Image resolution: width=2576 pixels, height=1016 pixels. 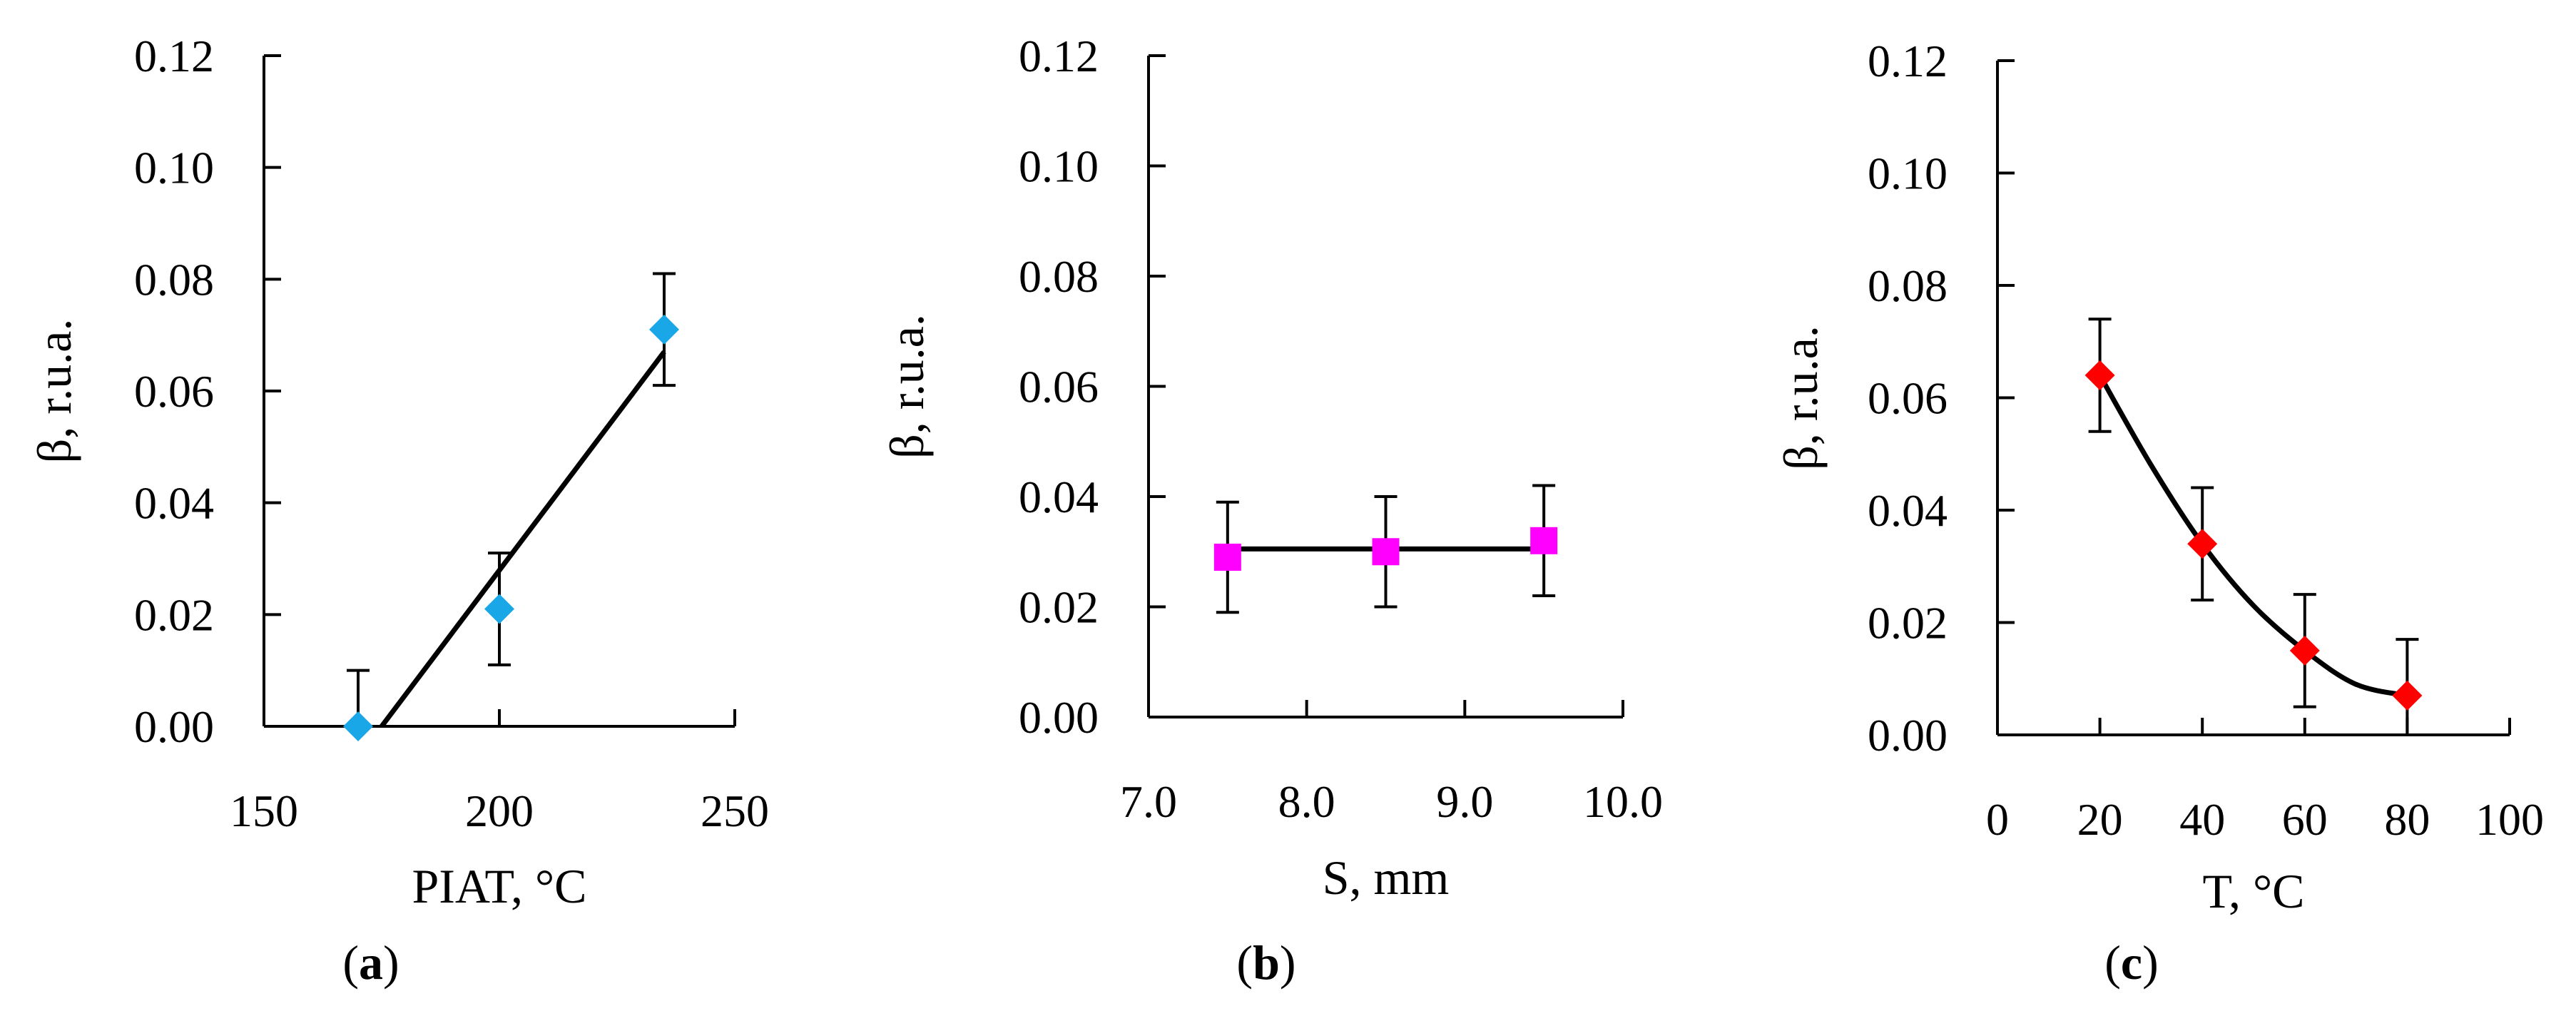 I want to click on x-axis-title: S, mm, so click(x=1386, y=877).